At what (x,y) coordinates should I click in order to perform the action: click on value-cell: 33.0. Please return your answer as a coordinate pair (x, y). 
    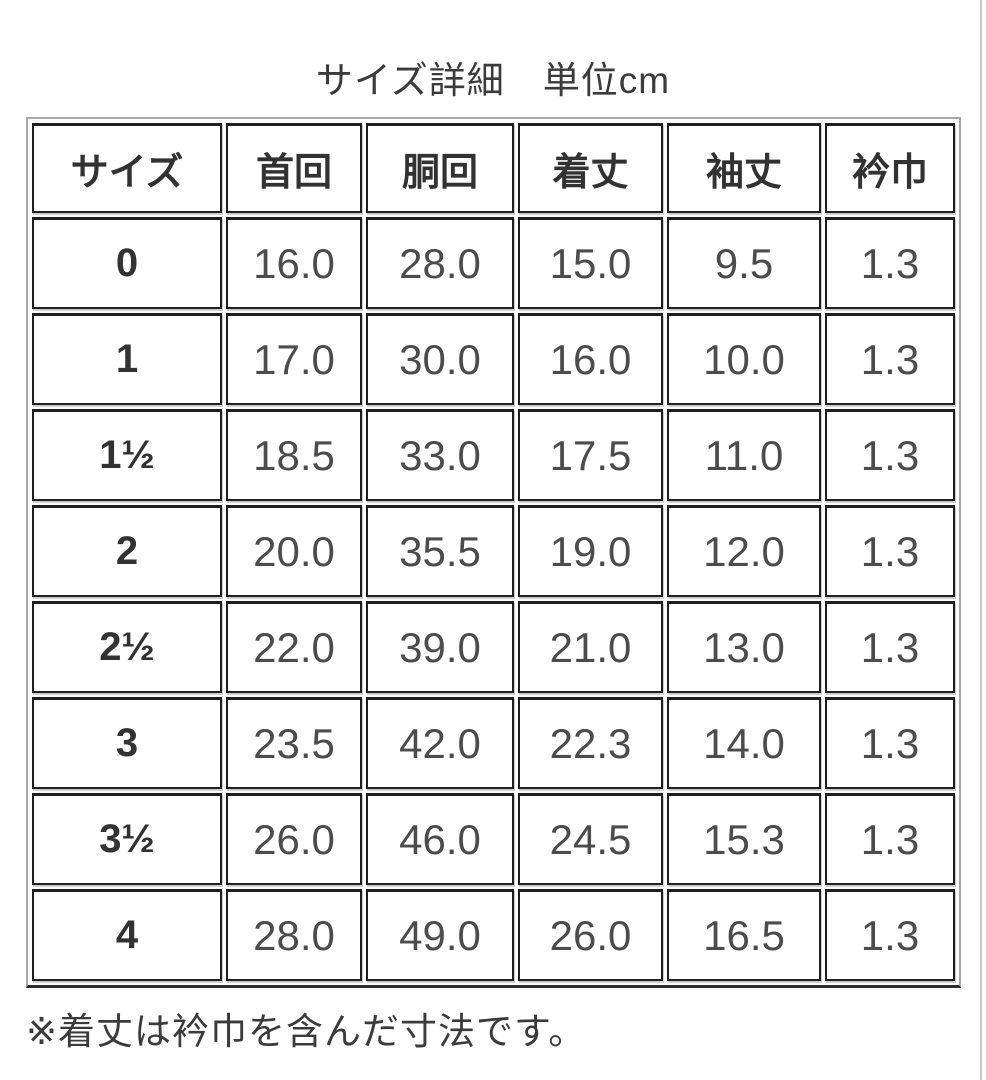
    Looking at the image, I should click on (440, 455).